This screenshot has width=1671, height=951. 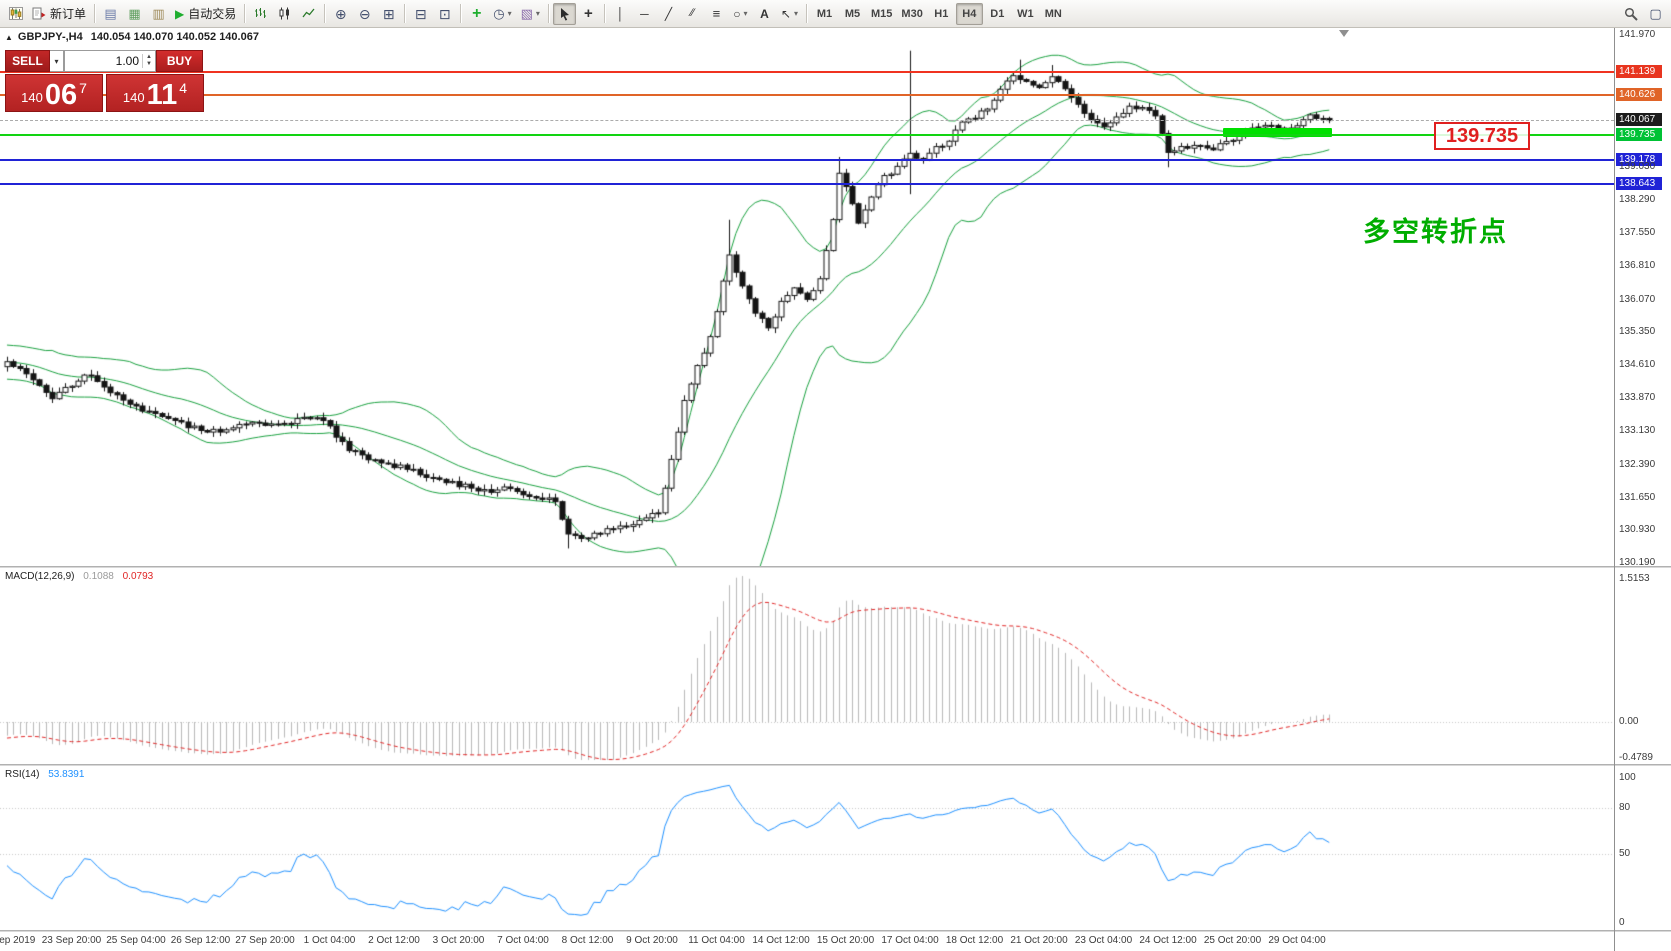 What do you see at coordinates (941, 13) in the screenshot?
I see `timeframe-h1-button: H1` at bounding box center [941, 13].